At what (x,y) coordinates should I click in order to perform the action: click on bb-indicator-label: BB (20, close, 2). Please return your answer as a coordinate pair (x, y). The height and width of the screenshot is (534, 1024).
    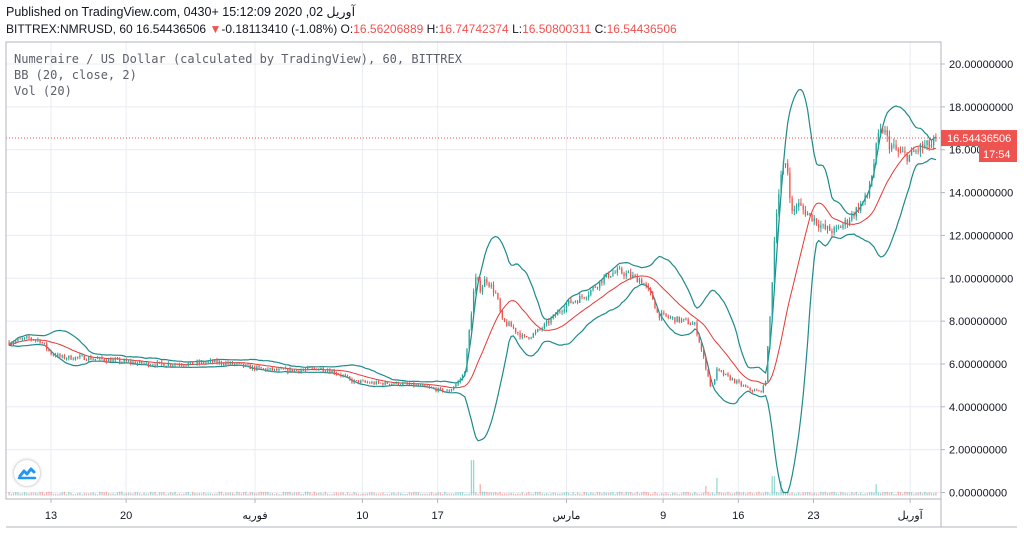
    Looking at the image, I should click on (75, 75).